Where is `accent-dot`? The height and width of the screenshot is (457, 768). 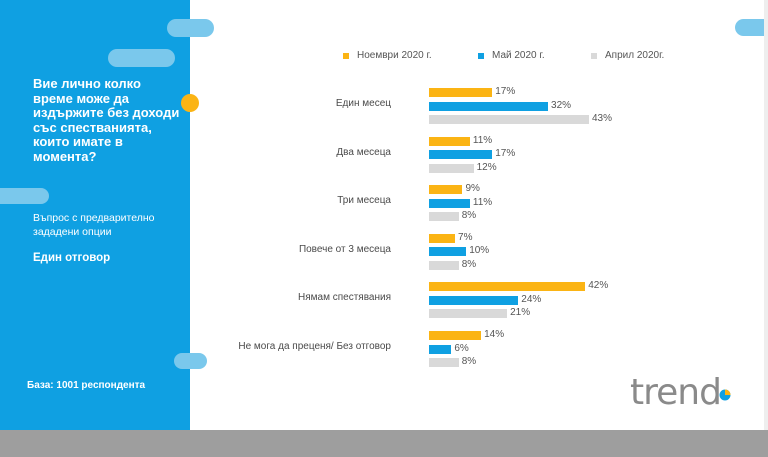 accent-dot is located at coordinates (190, 103).